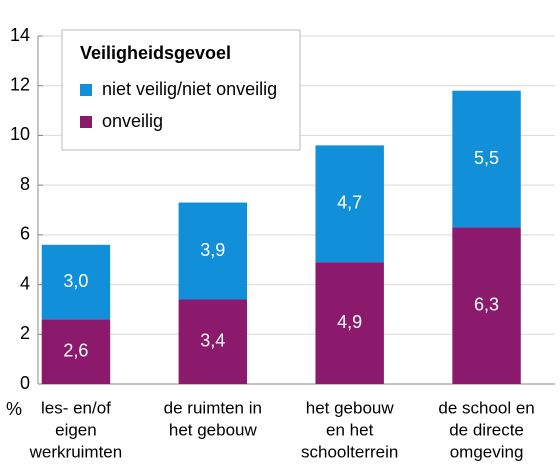 The width and height of the screenshot is (560, 467). I want to click on y-tick-label: 8, so click(25, 184).